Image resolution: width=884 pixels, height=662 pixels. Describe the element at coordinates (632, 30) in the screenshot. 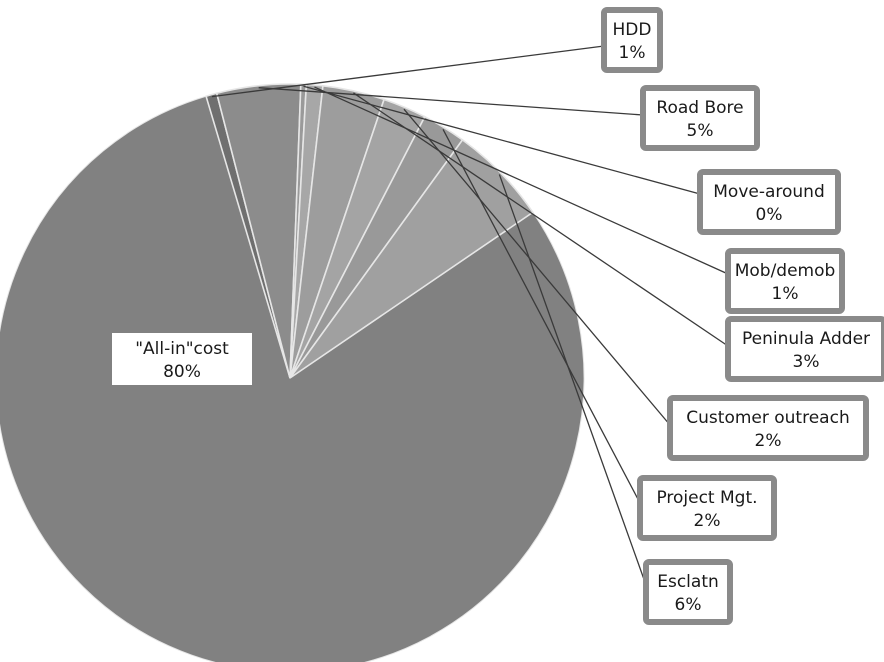

I see `data-label-name: HDD` at that location.